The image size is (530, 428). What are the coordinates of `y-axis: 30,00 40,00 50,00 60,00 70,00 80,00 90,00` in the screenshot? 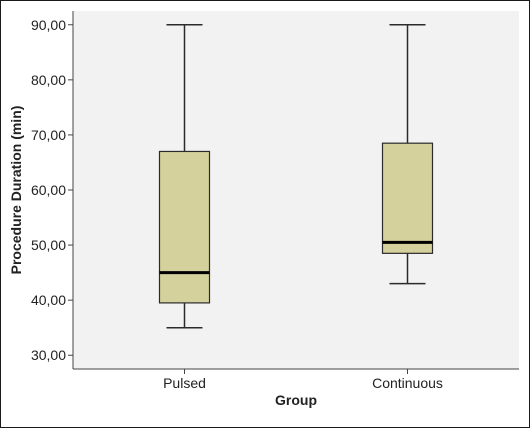 It's located at (52, 190).